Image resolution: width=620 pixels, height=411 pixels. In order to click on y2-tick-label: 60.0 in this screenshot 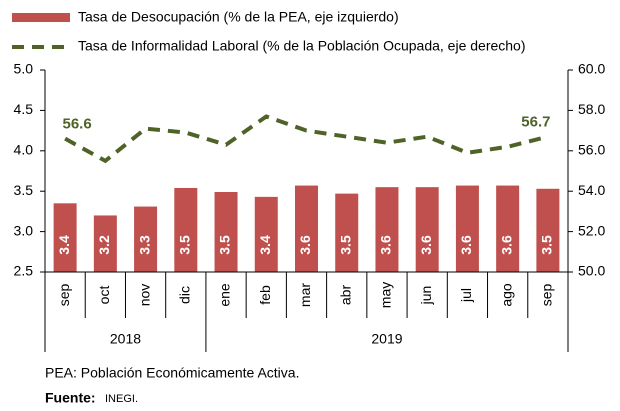, I will do `click(591, 69)`.